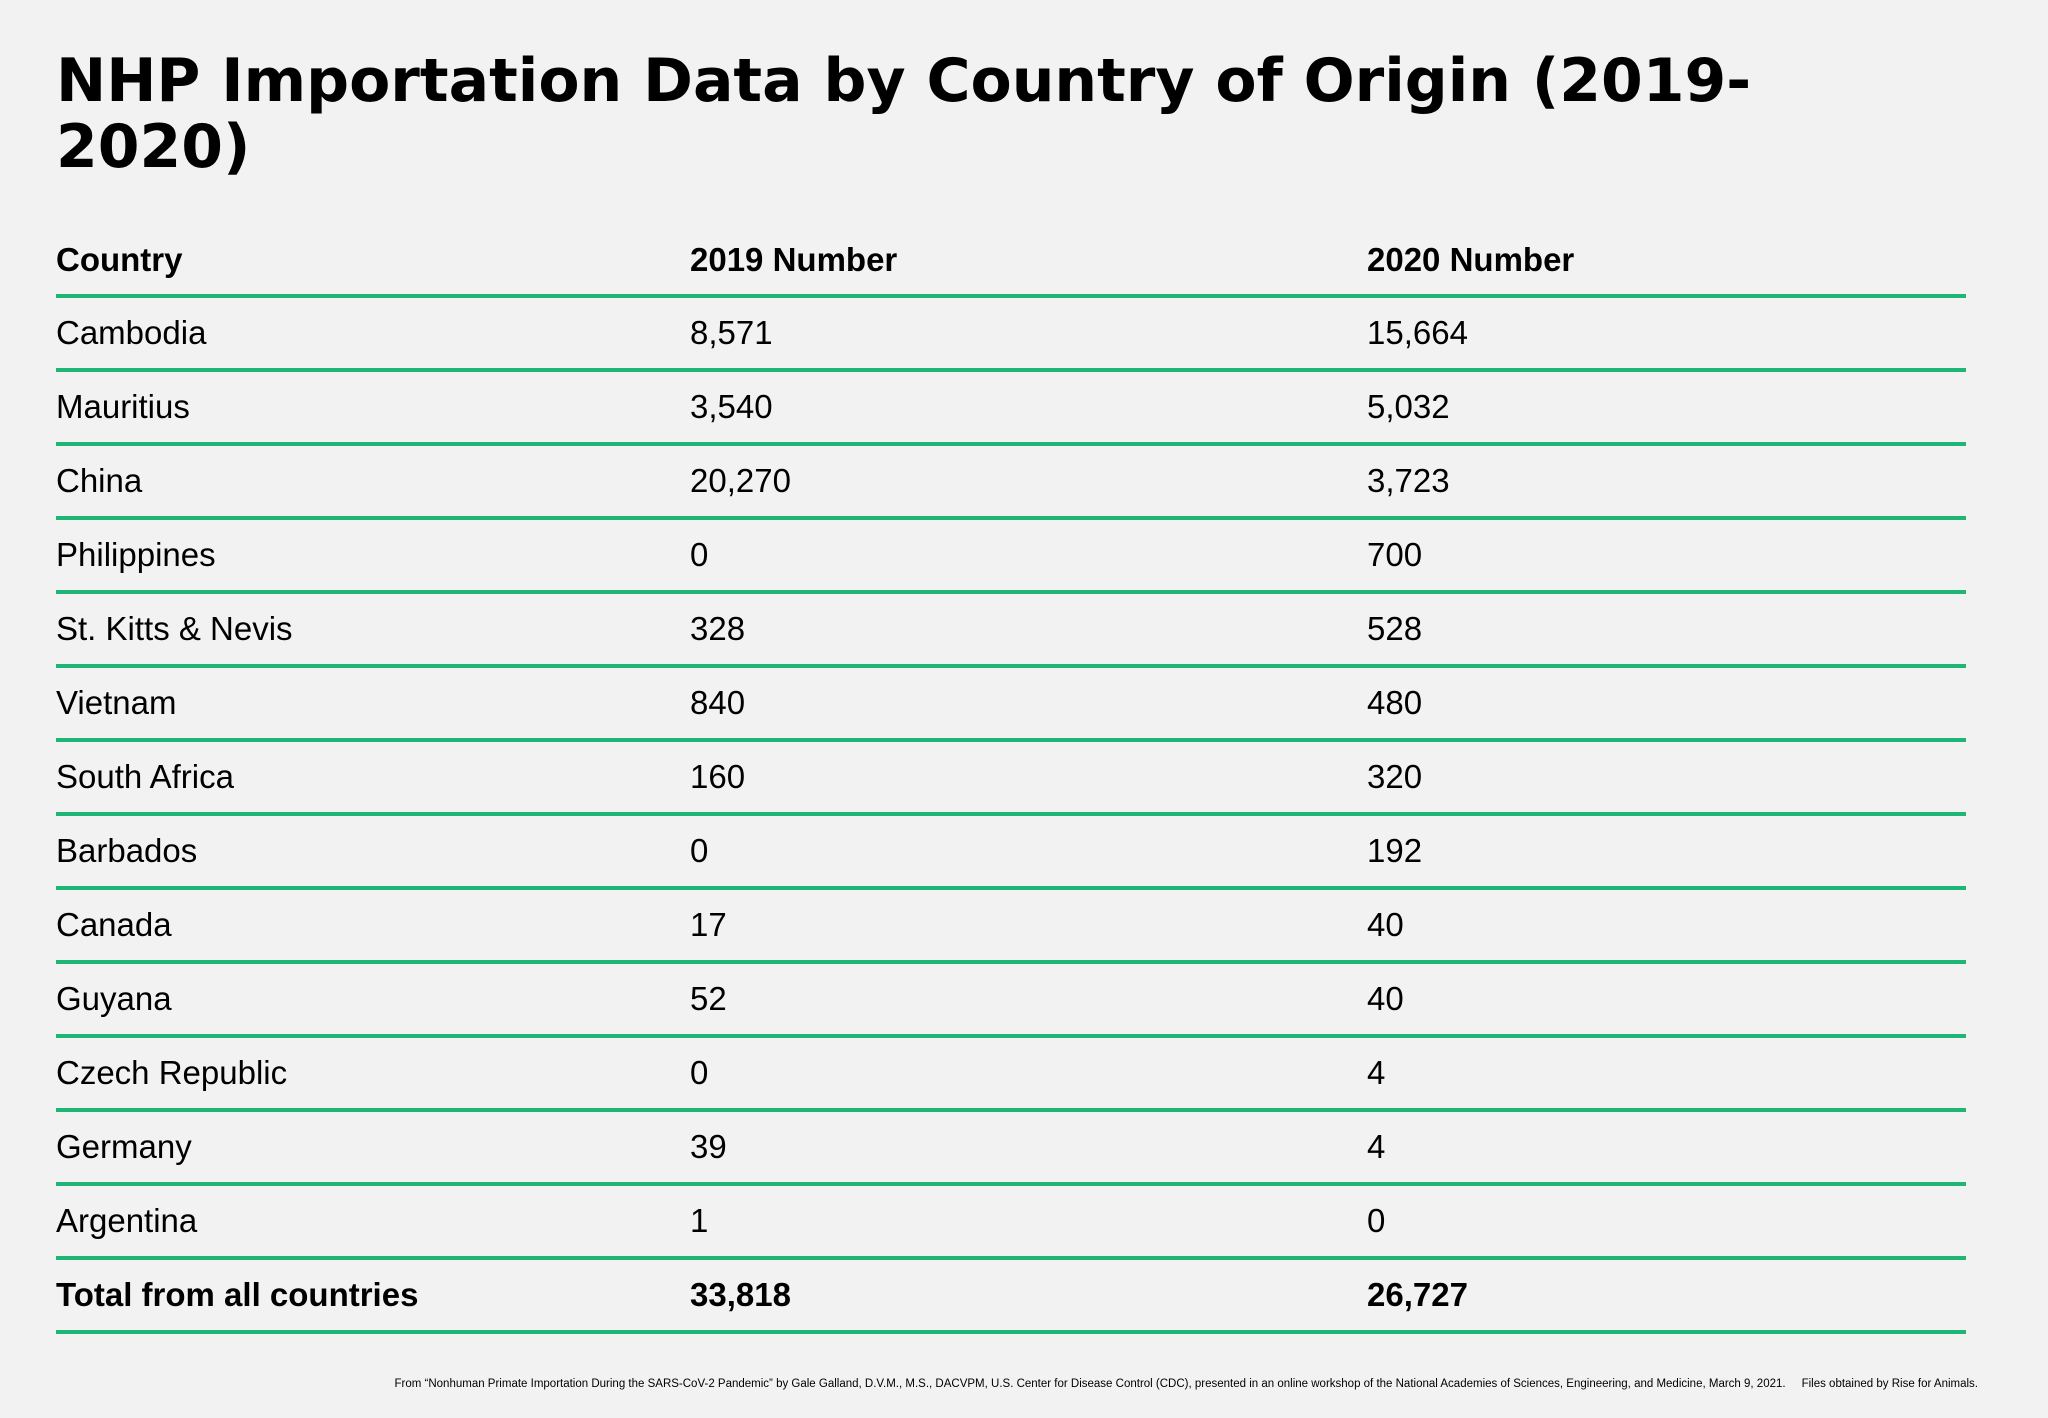  What do you see at coordinates (131, 332) in the screenshot?
I see `cell: Cambodia` at bounding box center [131, 332].